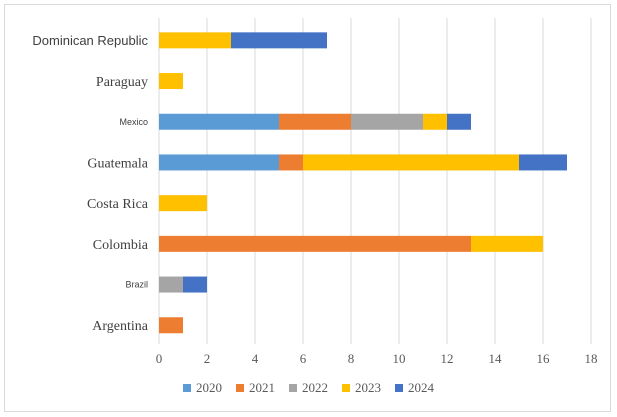 This screenshot has height=417, width=617. Describe the element at coordinates (303, 358) in the screenshot. I see `x-tick-label: 6` at that location.